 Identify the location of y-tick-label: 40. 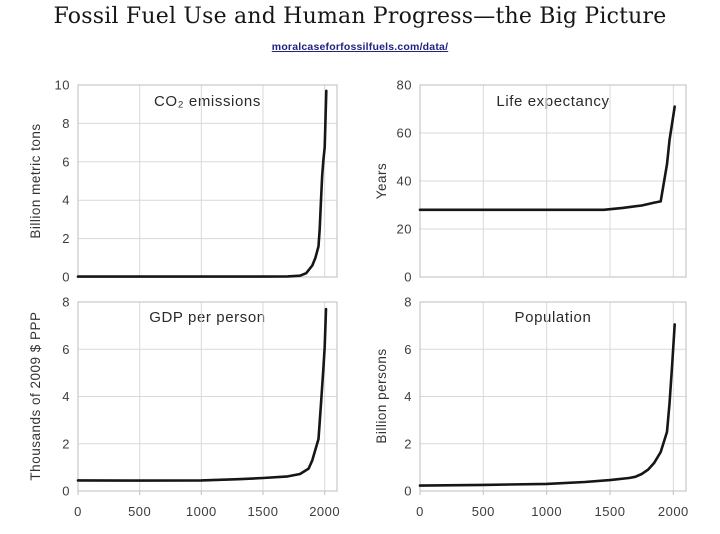
(404, 181).